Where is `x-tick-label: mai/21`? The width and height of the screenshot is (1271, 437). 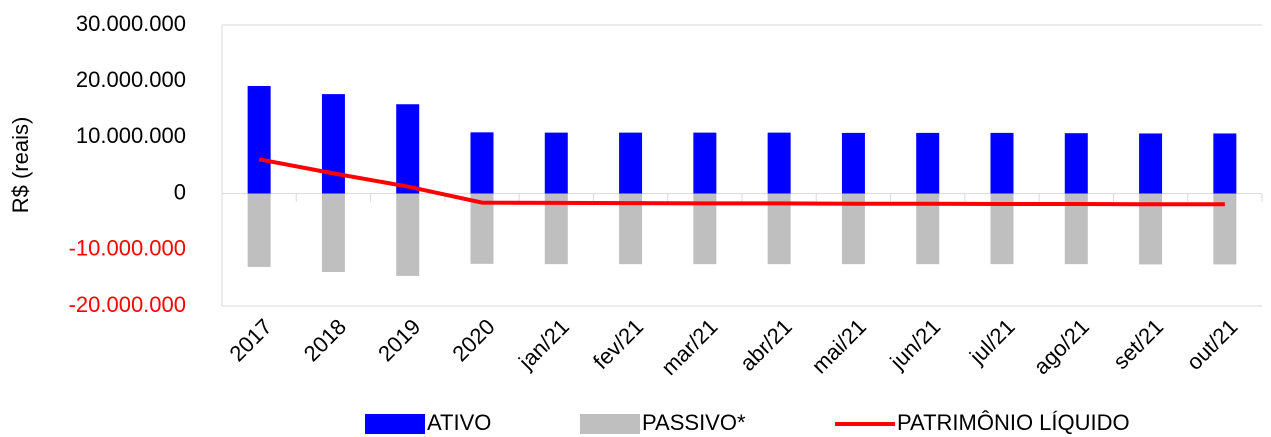
x-tick-label: mai/21 is located at coordinates (839, 346).